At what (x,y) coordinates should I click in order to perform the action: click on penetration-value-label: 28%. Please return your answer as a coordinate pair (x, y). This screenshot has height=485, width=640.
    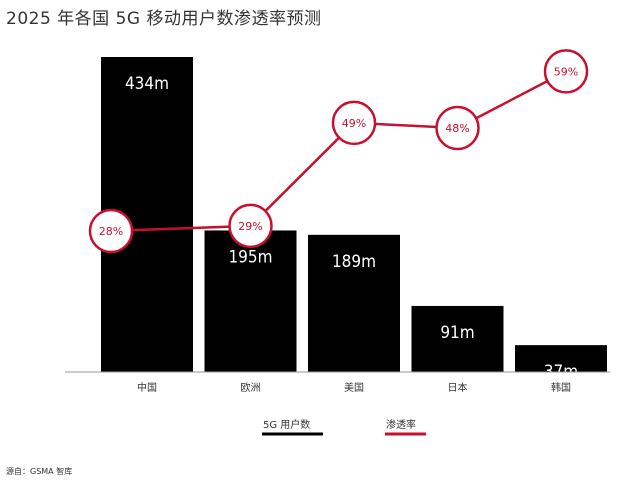
    Looking at the image, I should click on (111, 231).